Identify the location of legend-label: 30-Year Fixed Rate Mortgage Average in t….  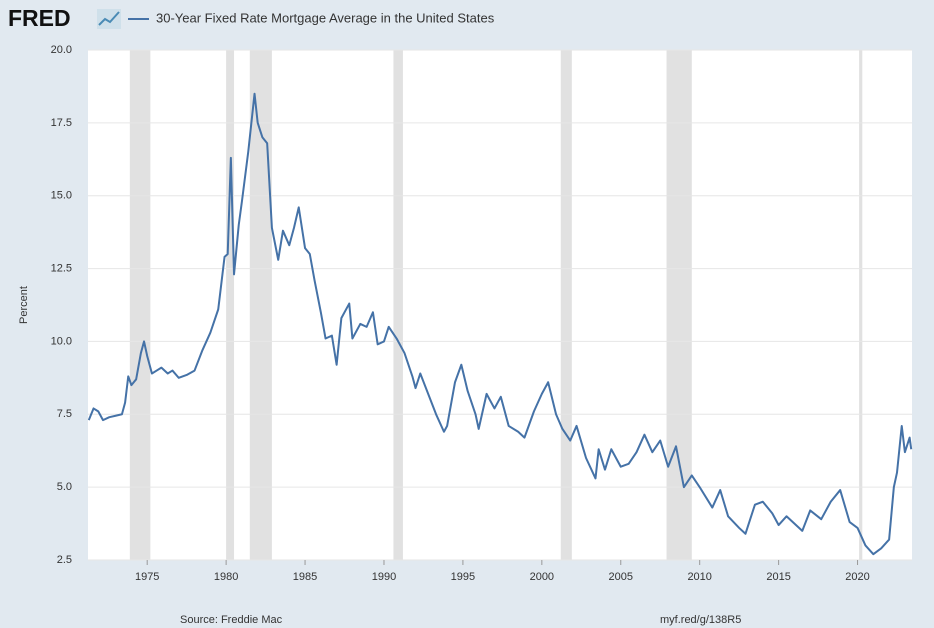
(325, 17).